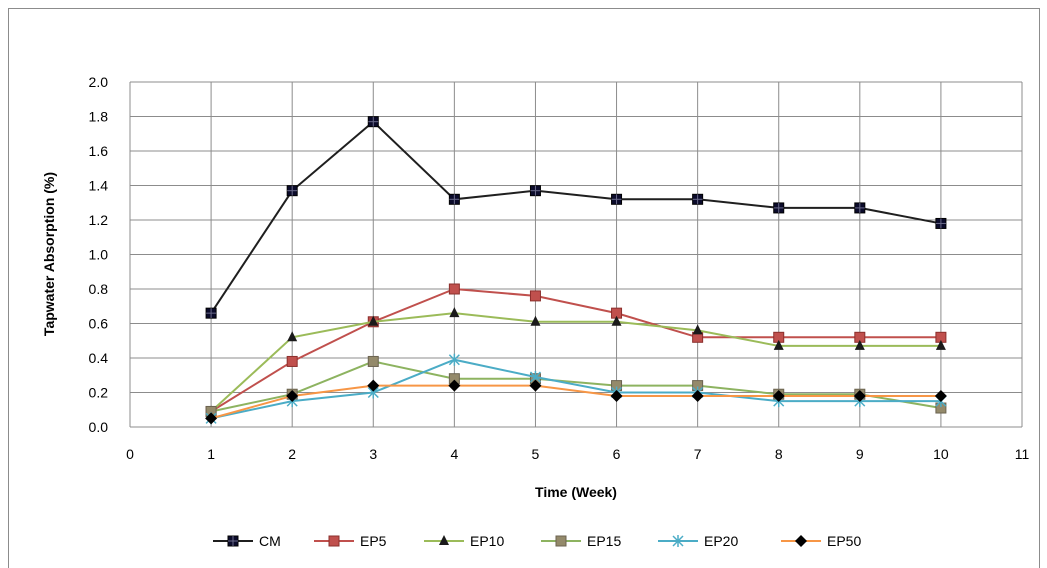 This screenshot has height=568, width=1047. Describe the element at coordinates (99, 324) in the screenshot. I see `y-tick-label: 0.6` at that location.